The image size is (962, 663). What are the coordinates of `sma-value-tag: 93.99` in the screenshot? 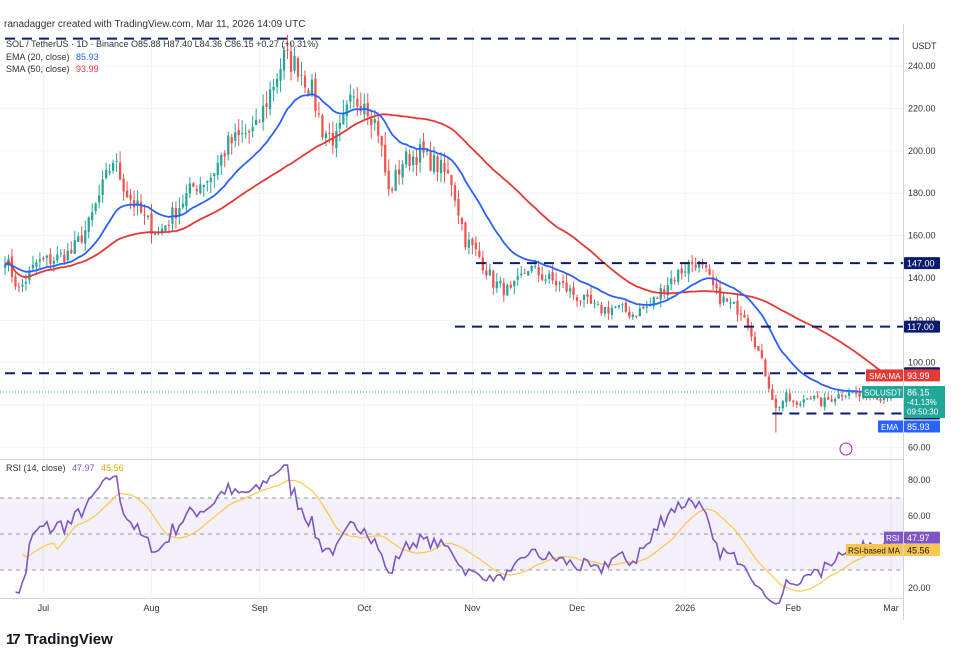 It's located at (922, 375).